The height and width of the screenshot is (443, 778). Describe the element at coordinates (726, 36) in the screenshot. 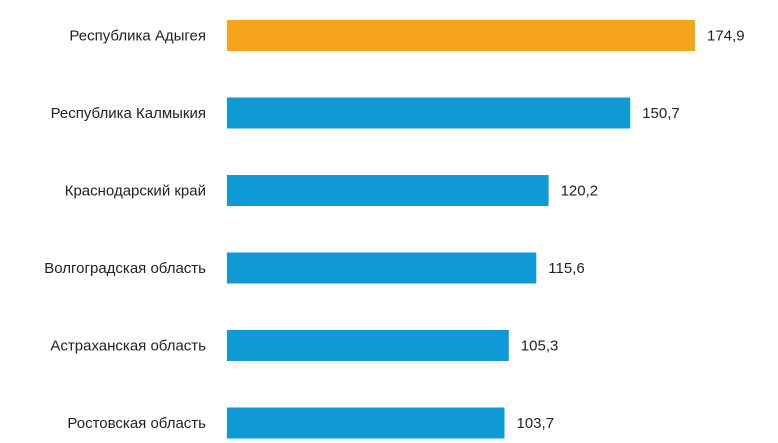

I see `value-label-1: 174,9` at that location.